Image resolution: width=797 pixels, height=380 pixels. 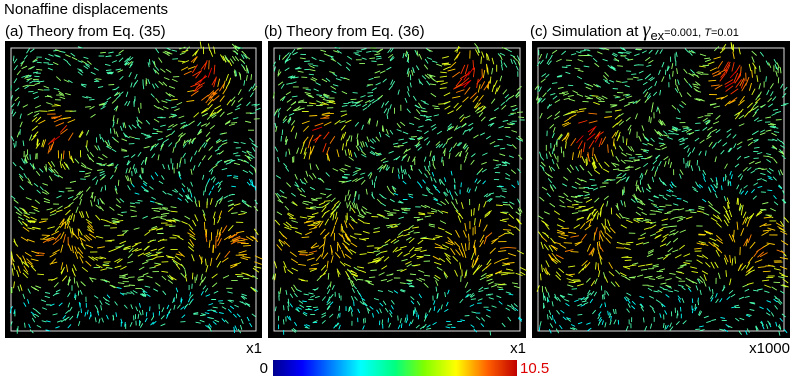 I want to click on figure-title: Nonaffine displacements, so click(x=86, y=9).